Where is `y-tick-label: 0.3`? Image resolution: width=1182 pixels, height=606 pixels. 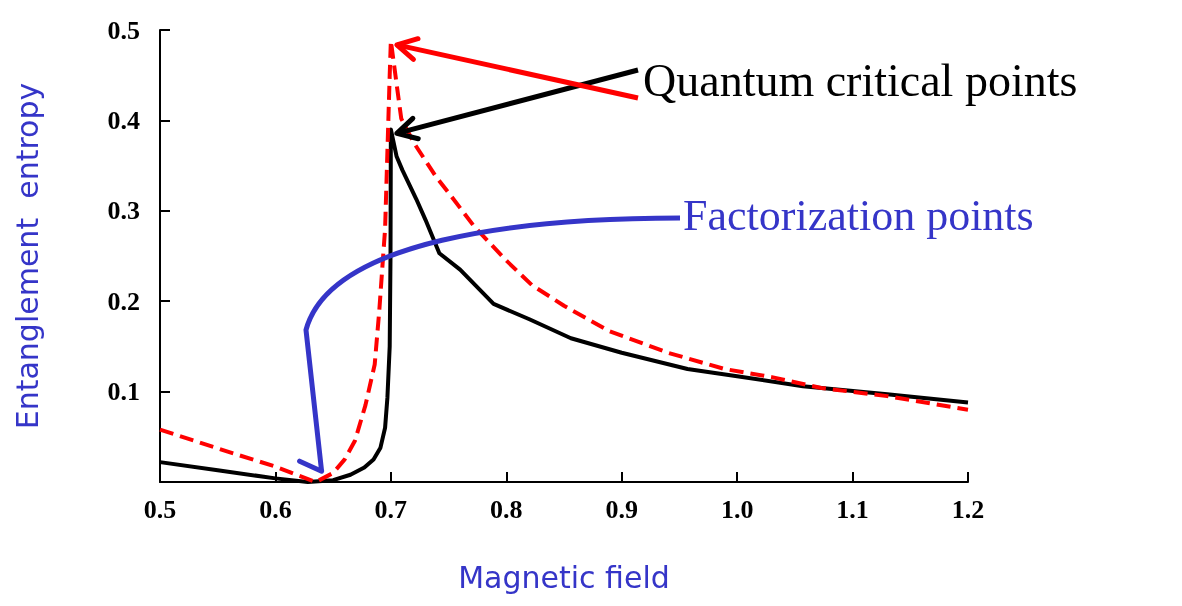
y-tick-label: 0.3 is located at coordinates (123, 211).